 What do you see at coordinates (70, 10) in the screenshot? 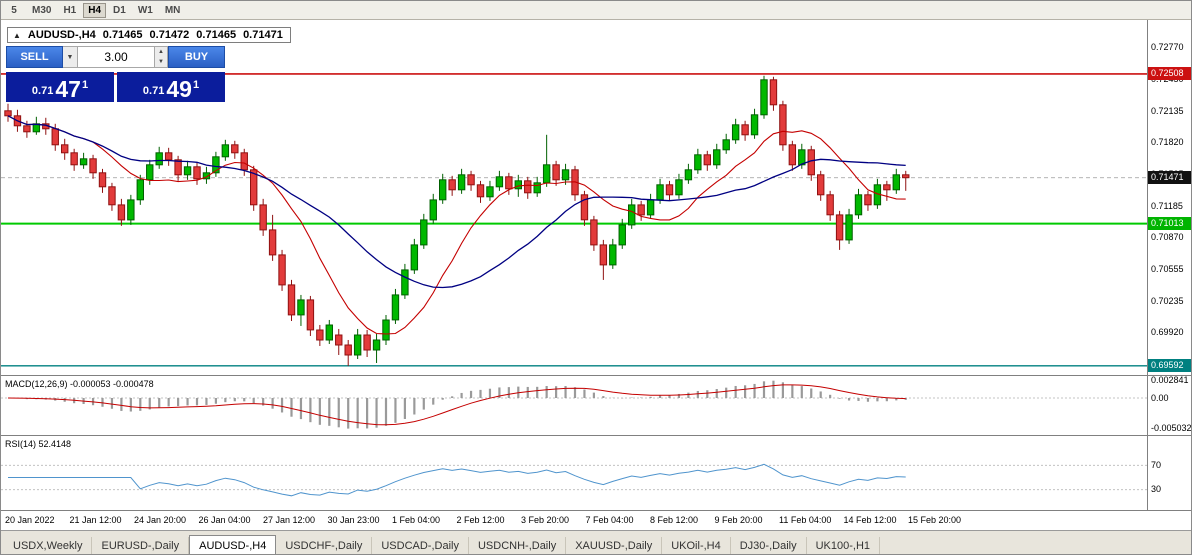
I see `timeframe-button-h1: H1` at bounding box center [70, 10].